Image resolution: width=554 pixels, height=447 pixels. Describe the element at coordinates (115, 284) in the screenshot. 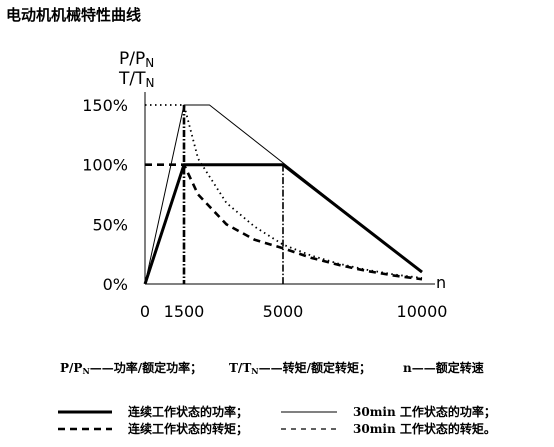

I see `y-tick-label-0: 0%` at that location.